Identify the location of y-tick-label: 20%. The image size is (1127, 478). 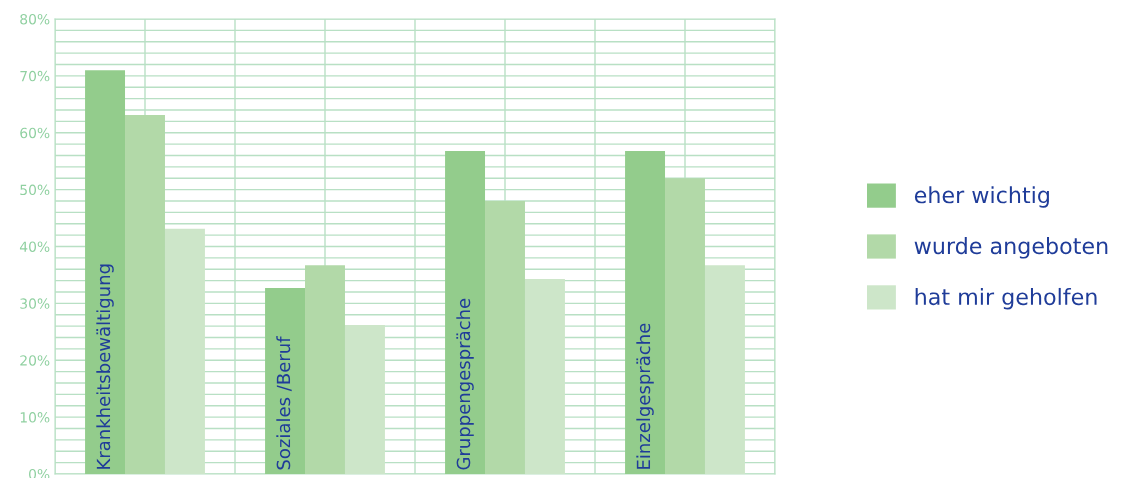
(35, 360).